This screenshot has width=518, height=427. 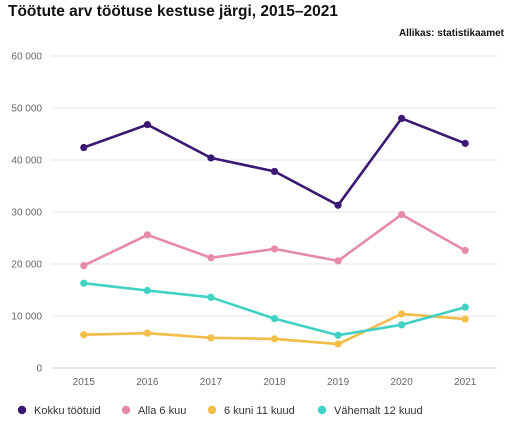 I want to click on y-tick-label: 50 000, so click(x=26, y=109).